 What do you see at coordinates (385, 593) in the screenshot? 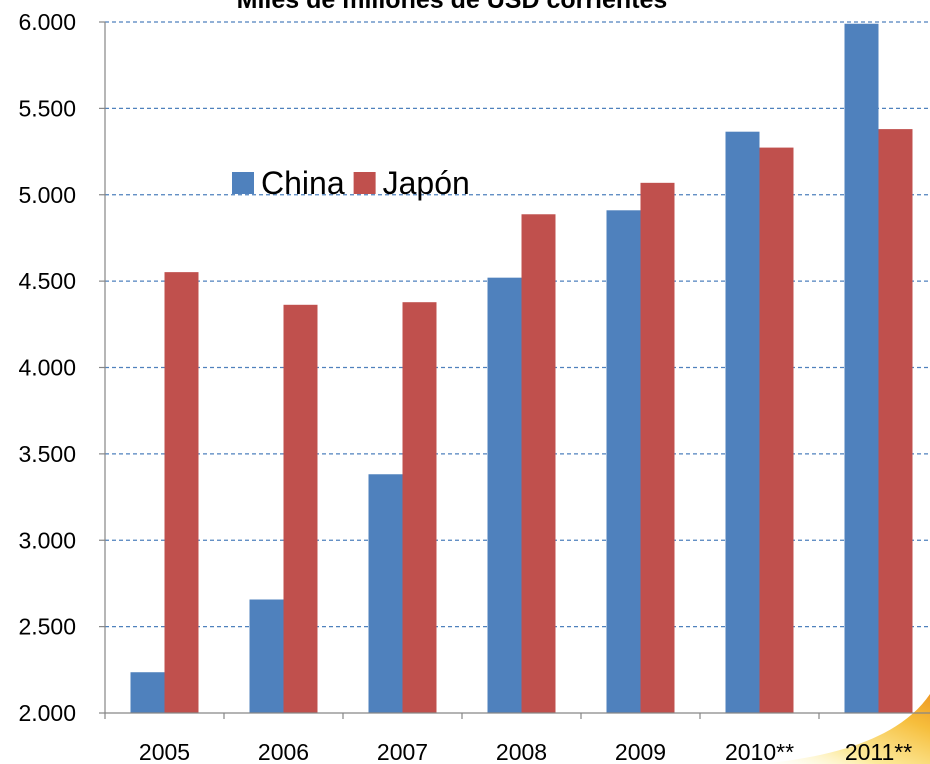
I see `bar-china-2007` at bounding box center [385, 593].